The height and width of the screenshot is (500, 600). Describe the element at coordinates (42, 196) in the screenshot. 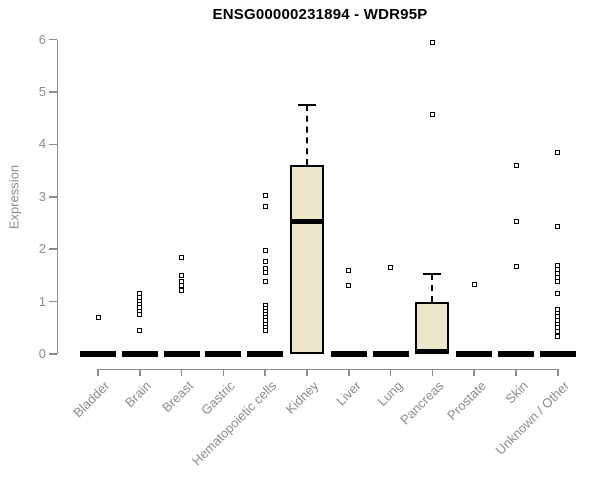

I see `y-tick-label: 3` at that location.